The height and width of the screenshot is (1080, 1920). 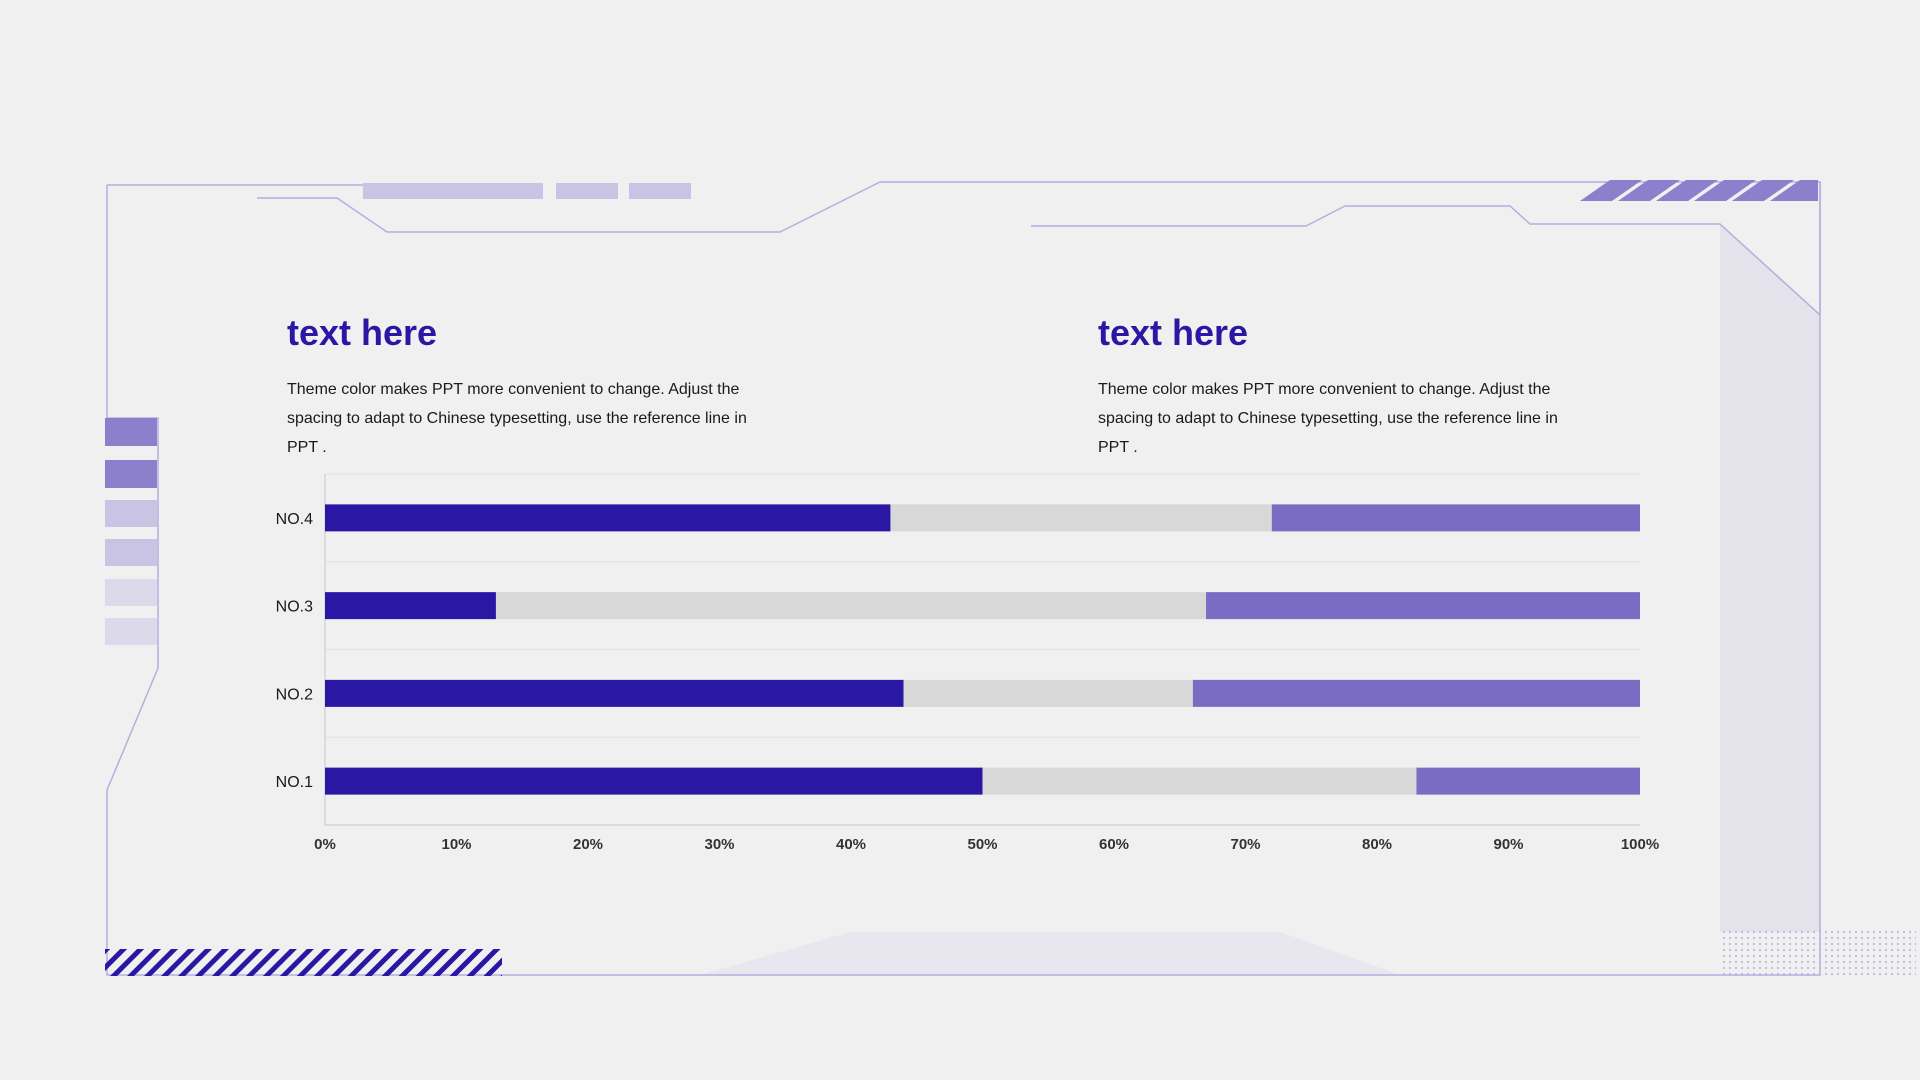 What do you see at coordinates (1818, 951) in the screenshot?
I see `dot-grid-deco` at bounding box center [1818, 951].